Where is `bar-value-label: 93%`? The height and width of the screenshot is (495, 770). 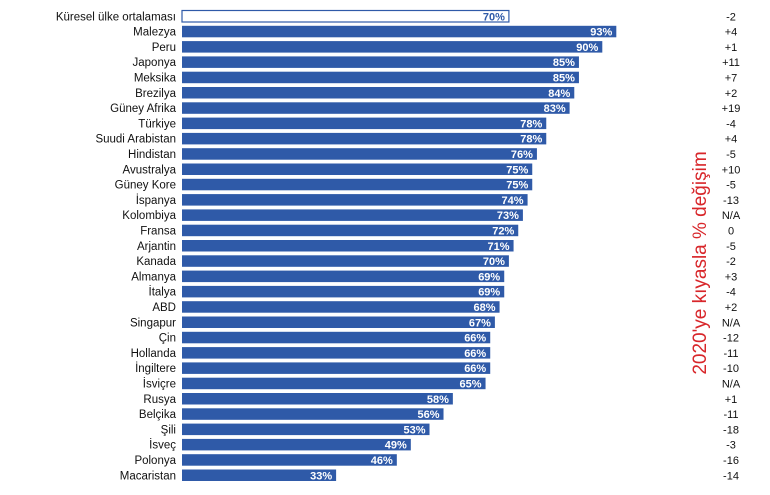 bar-value-label: 93% is located at coordinates (601, 33).